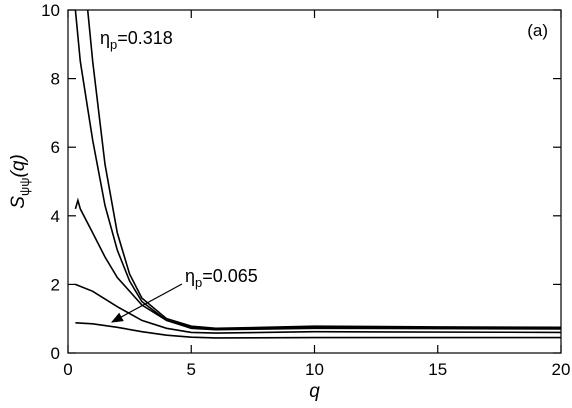 This screenshot has width=572, height=408. I want to click on x-tick-label: 5, so click(191, 369).